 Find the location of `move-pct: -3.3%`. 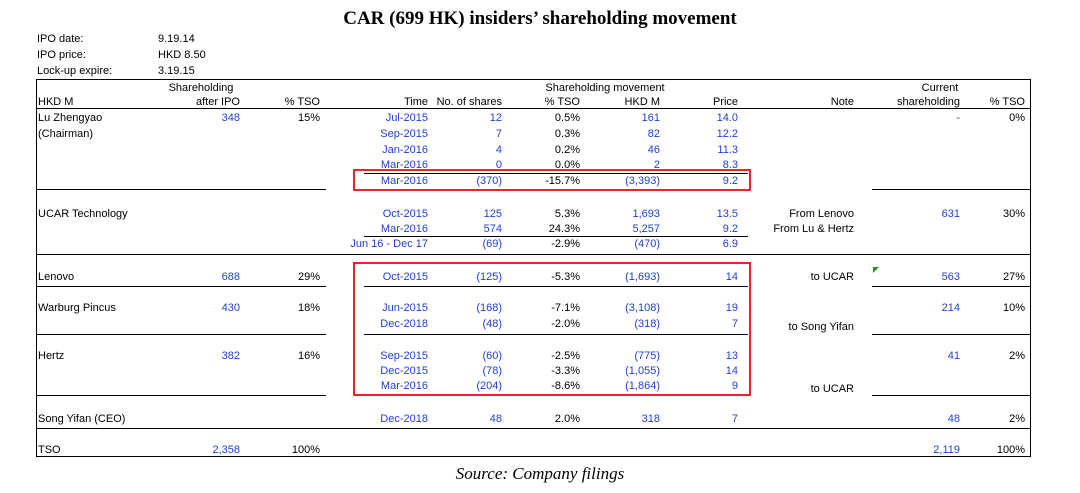

move-pct: -3.3% is located at coordinates (565, 371).